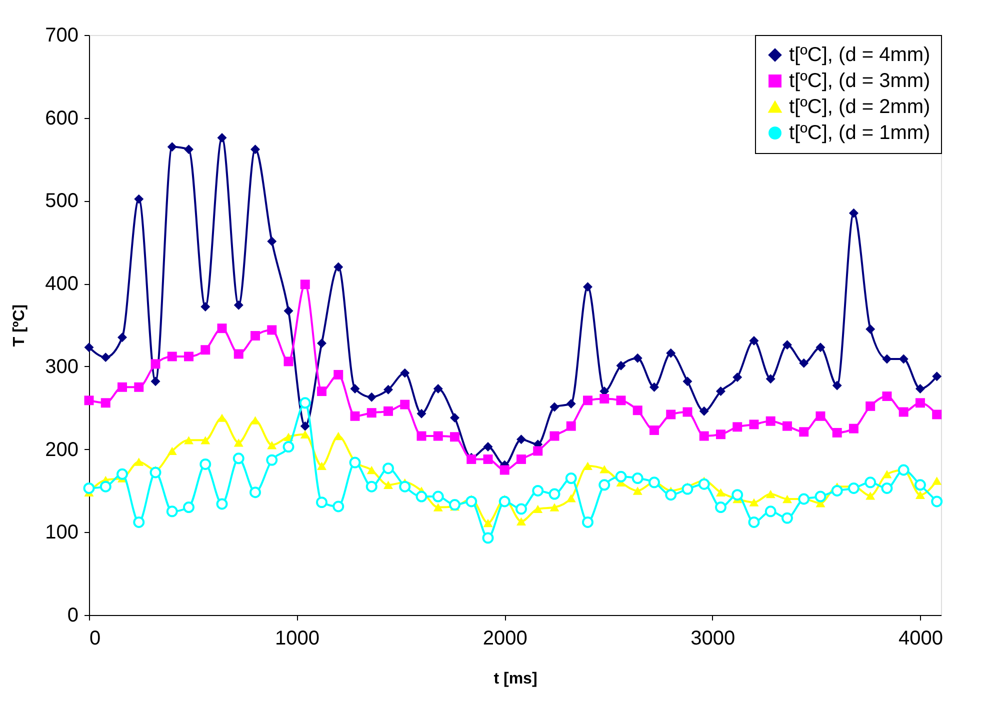  Describe the element at coordinates (61, 284) in the screenshot. I see `y-tick-label: 400` at that location.